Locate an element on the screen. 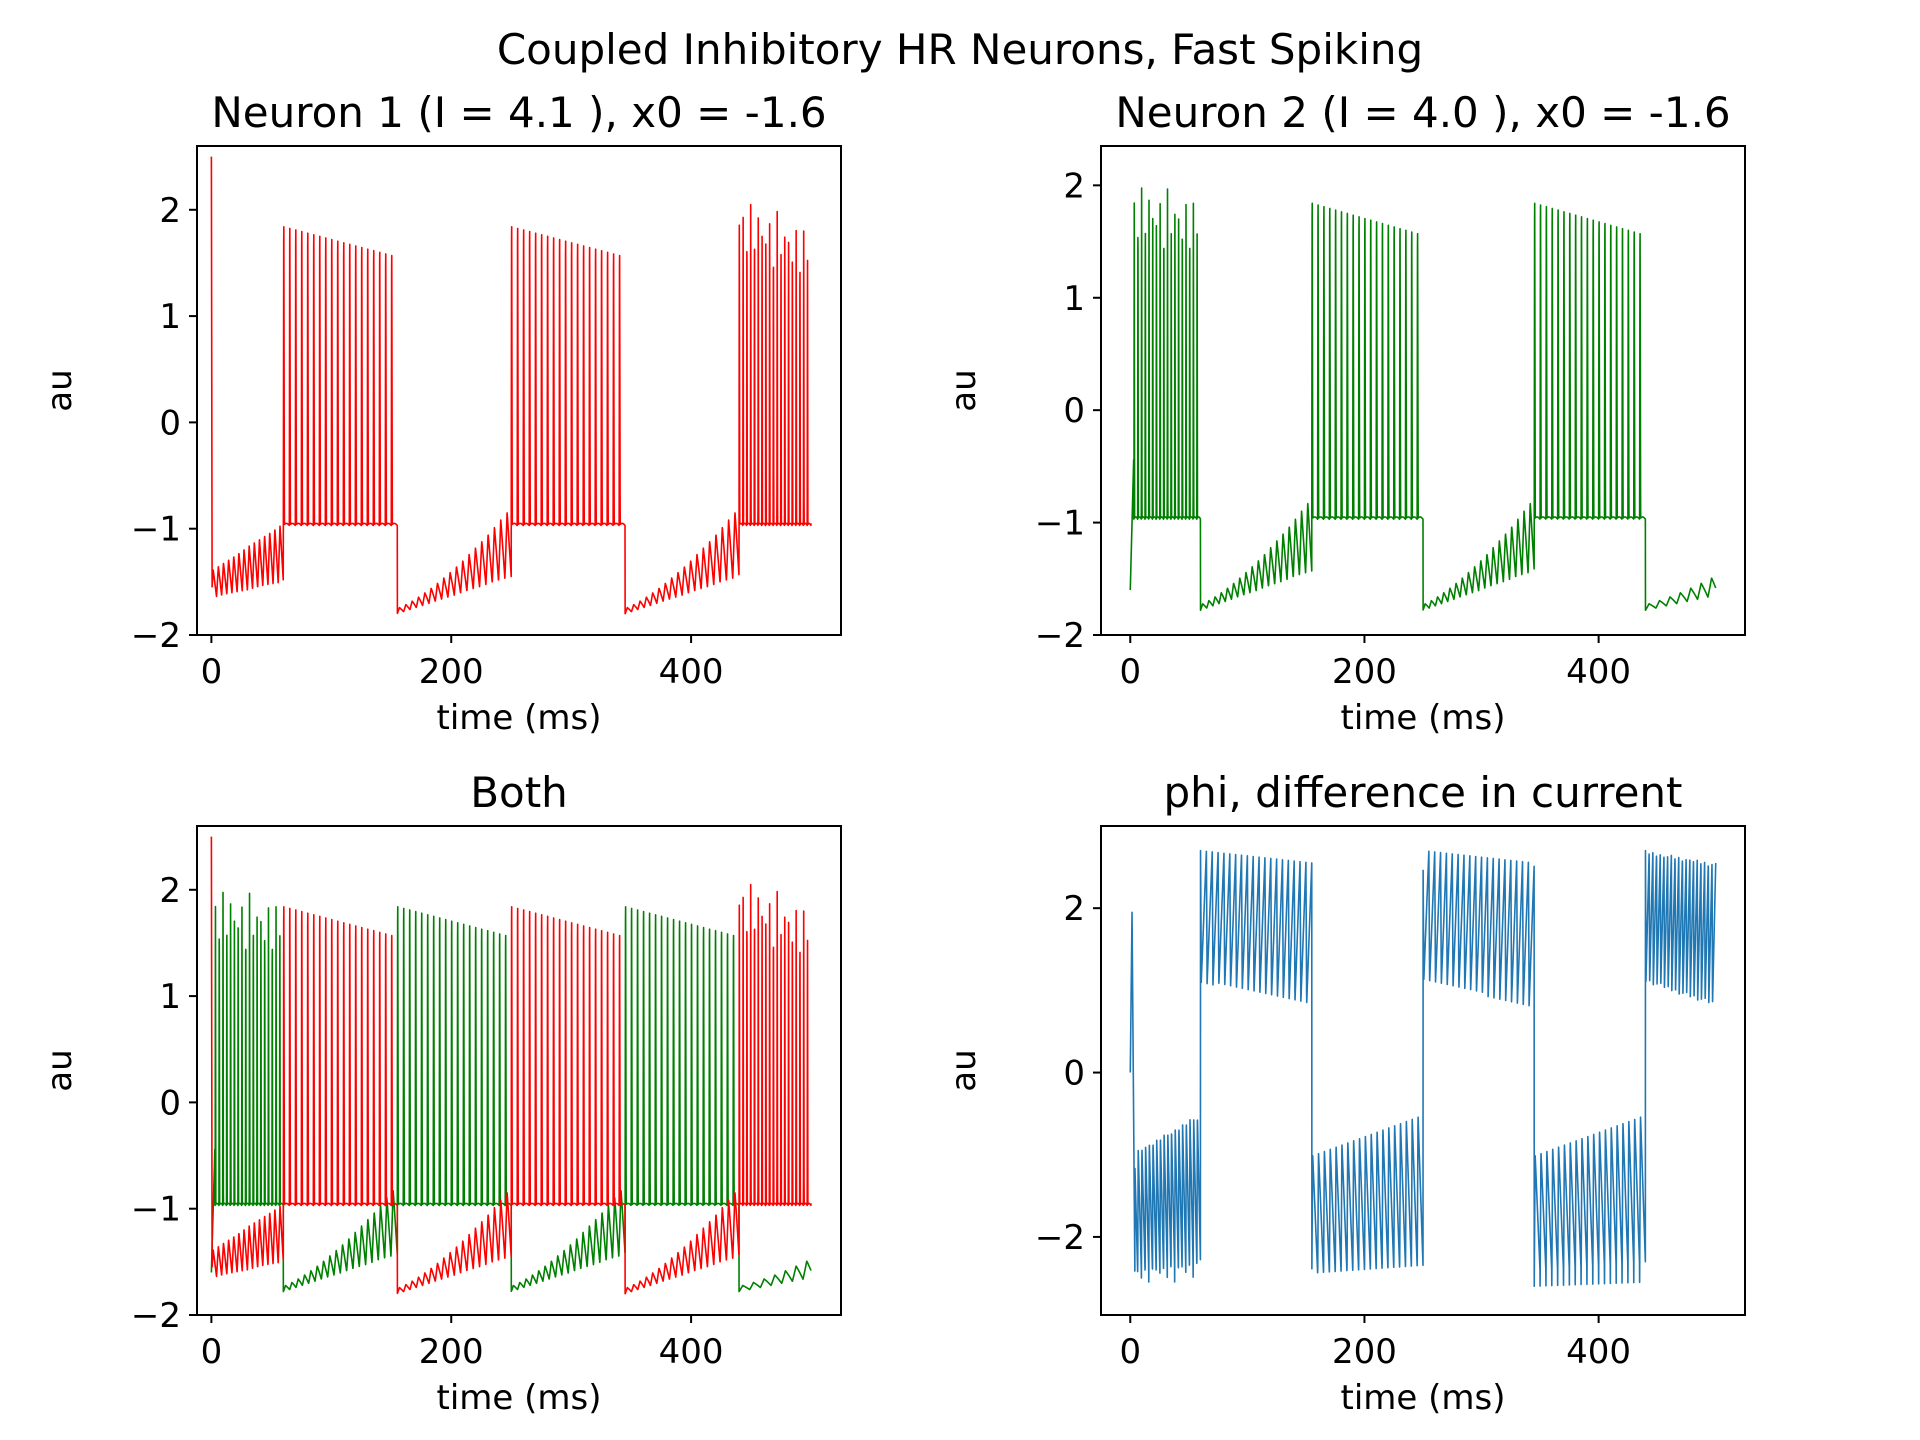 This screenshot has height=1440, width=1920. subplot-title: Neuron 2 (I = 4.0 ), x0 = -1.6 is located at coordinates (1422, 112).